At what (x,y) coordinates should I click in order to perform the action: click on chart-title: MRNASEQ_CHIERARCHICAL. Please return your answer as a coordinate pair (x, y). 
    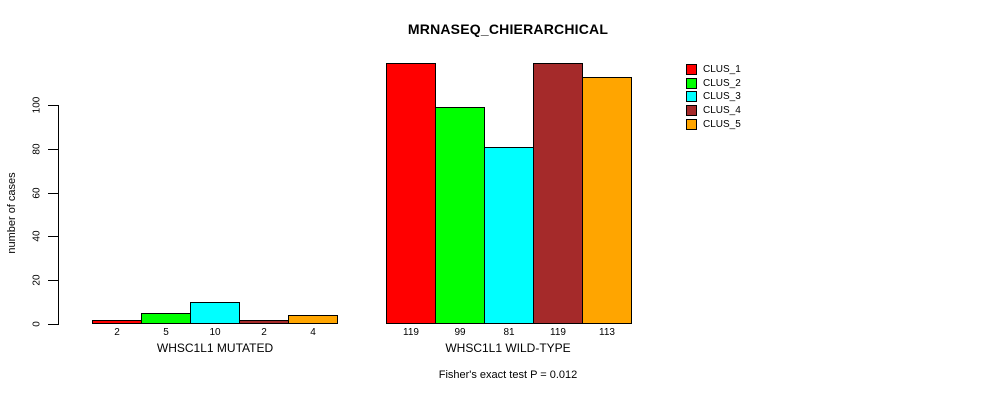
    Looking at the image, I should click on (508, 29).